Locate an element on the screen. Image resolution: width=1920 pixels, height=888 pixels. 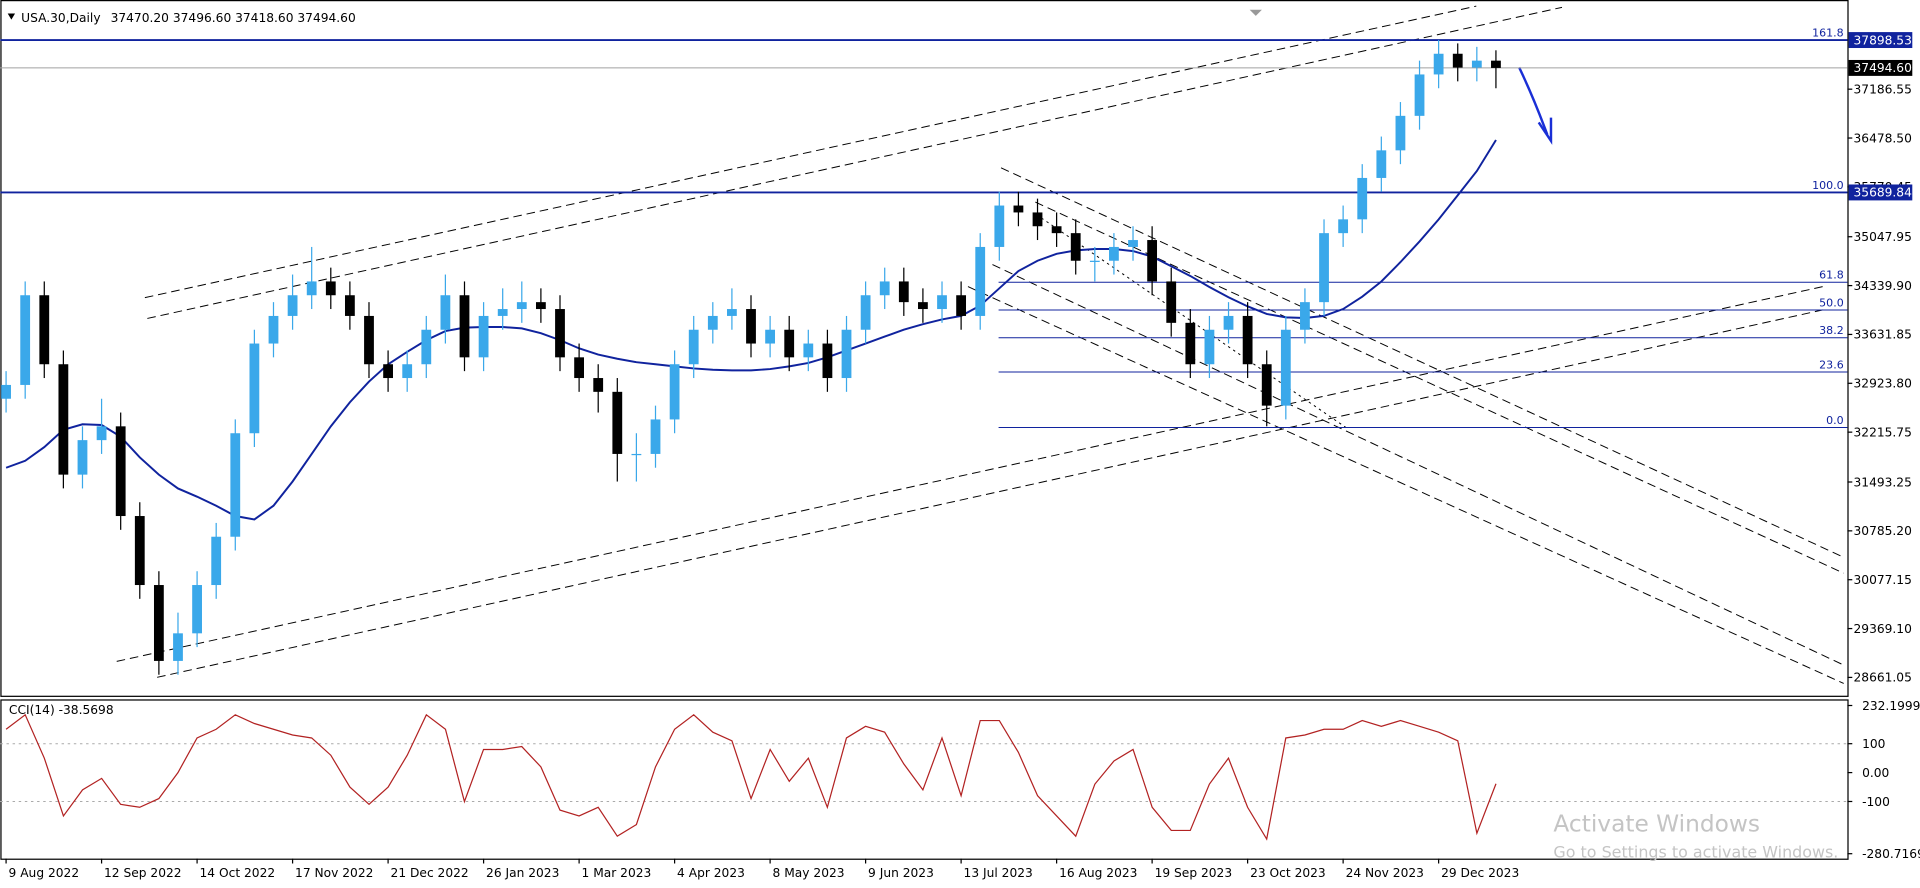
y-tick-label: 29369.10 is located at coordinates (1883, 629).